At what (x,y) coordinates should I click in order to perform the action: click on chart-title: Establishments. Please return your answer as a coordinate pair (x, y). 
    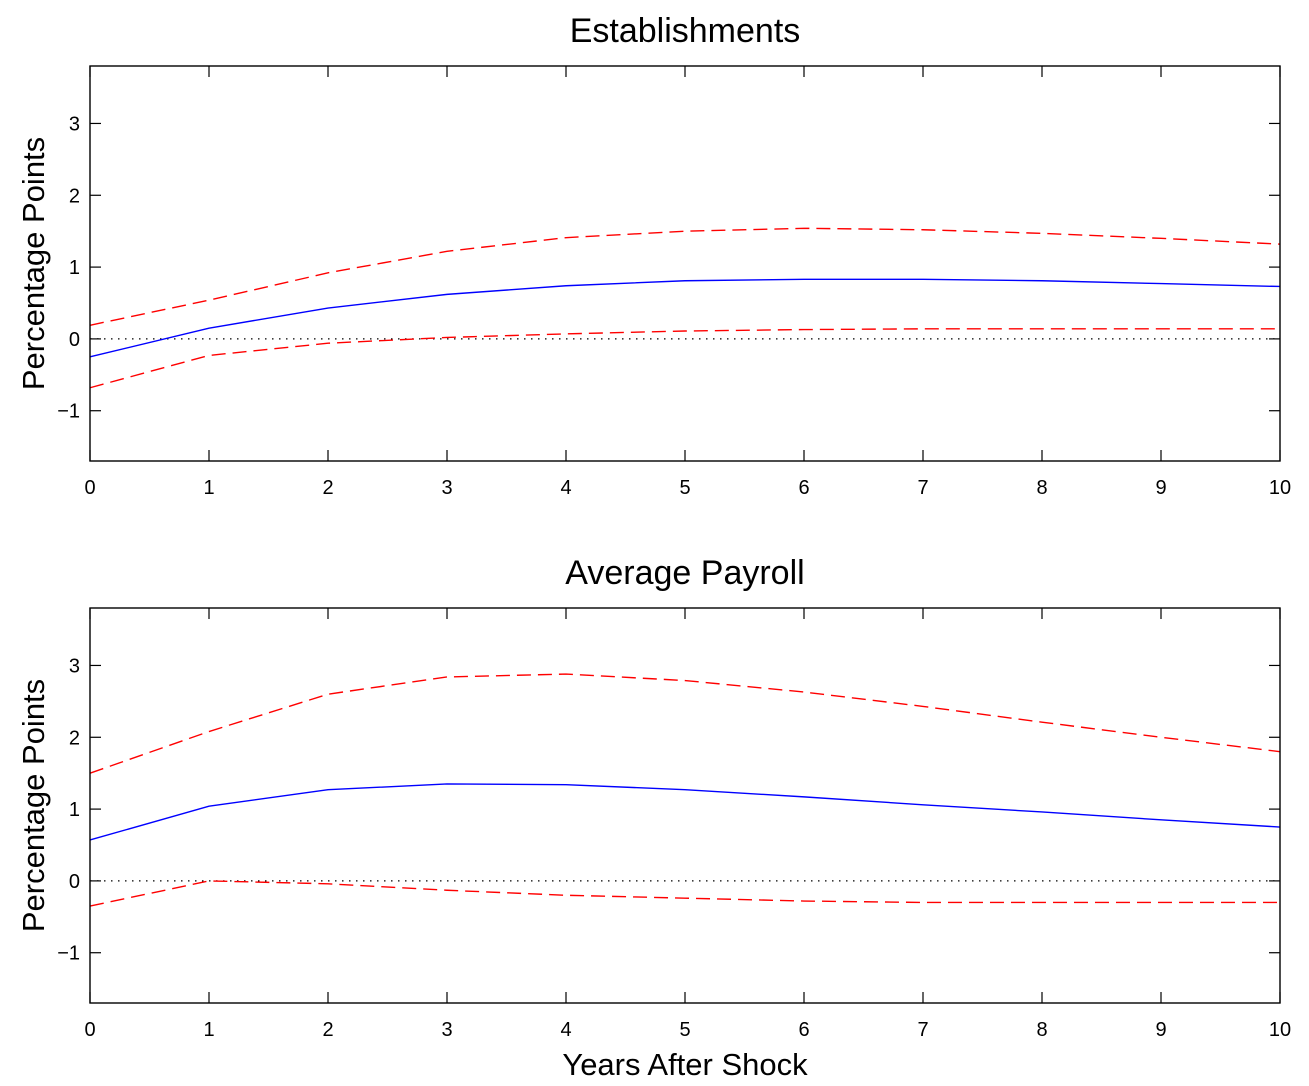
    Looking at the image, I should click on (685, 31).